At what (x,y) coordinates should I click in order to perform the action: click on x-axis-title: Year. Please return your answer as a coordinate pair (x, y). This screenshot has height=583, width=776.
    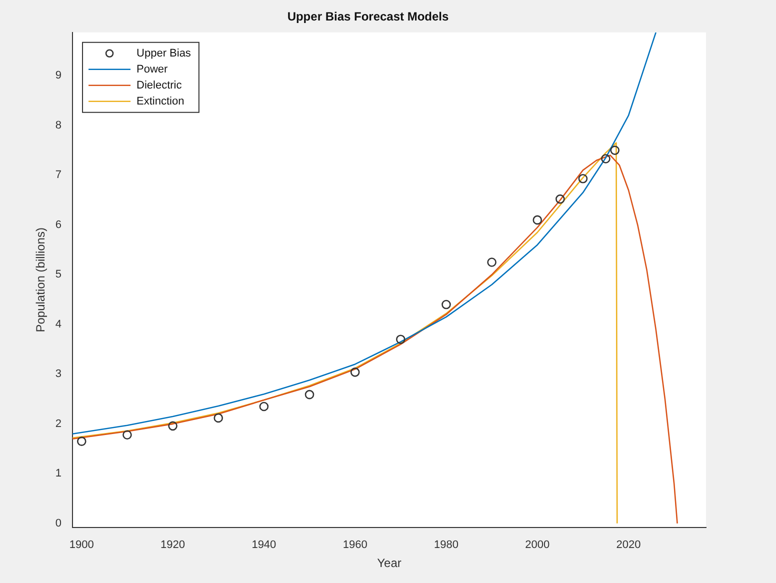
    Looking at the image, I should click on (389, 563).